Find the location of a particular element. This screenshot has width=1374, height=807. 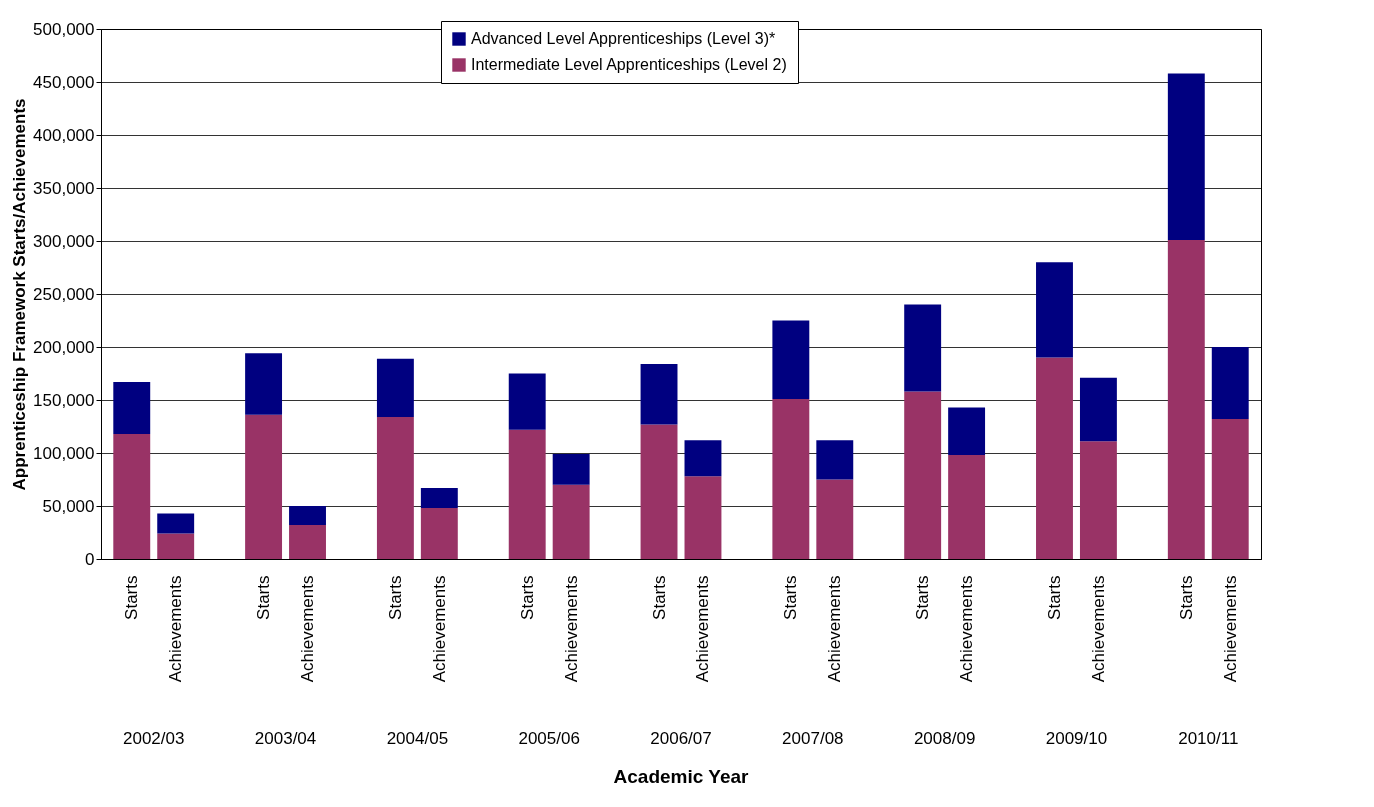

y-tick-label: 500,000 is located at coordinates (64, 29).